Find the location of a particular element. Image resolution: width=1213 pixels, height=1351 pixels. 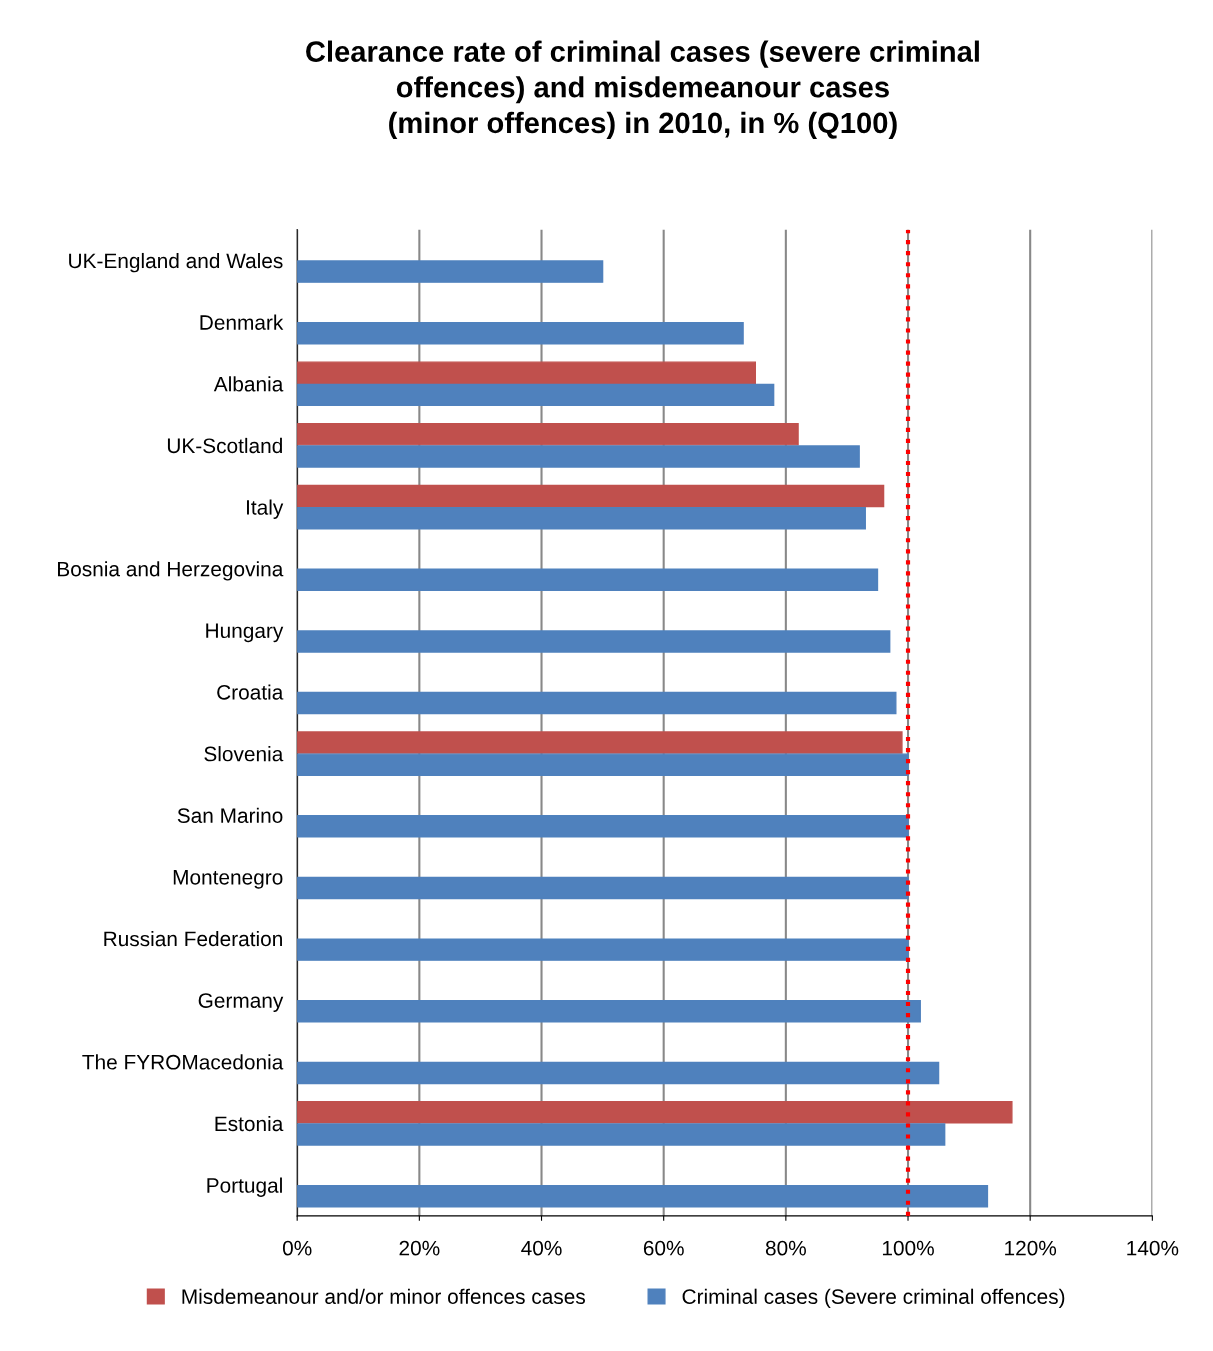

y-tick-label: Montenegro is located at coordinates (228, 879).